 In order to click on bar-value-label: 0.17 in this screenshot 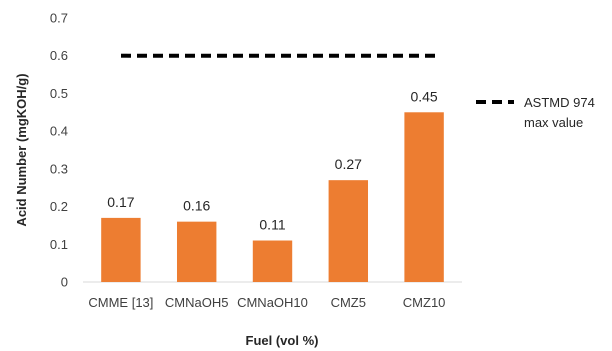, I will do `click(120, 202)`.